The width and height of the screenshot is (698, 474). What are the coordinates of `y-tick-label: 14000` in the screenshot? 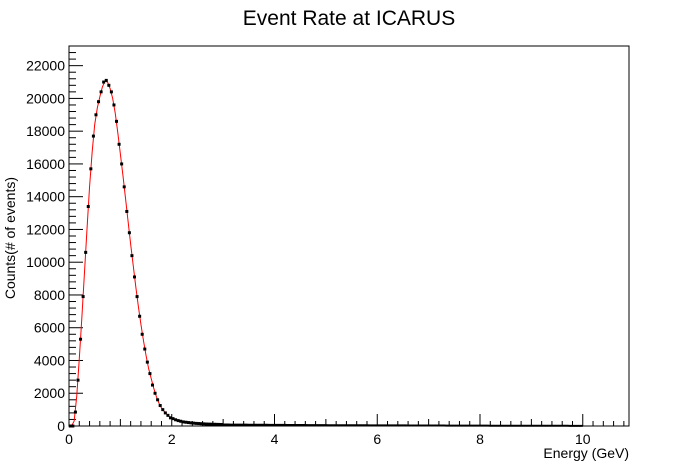 It's located at (45, 197).